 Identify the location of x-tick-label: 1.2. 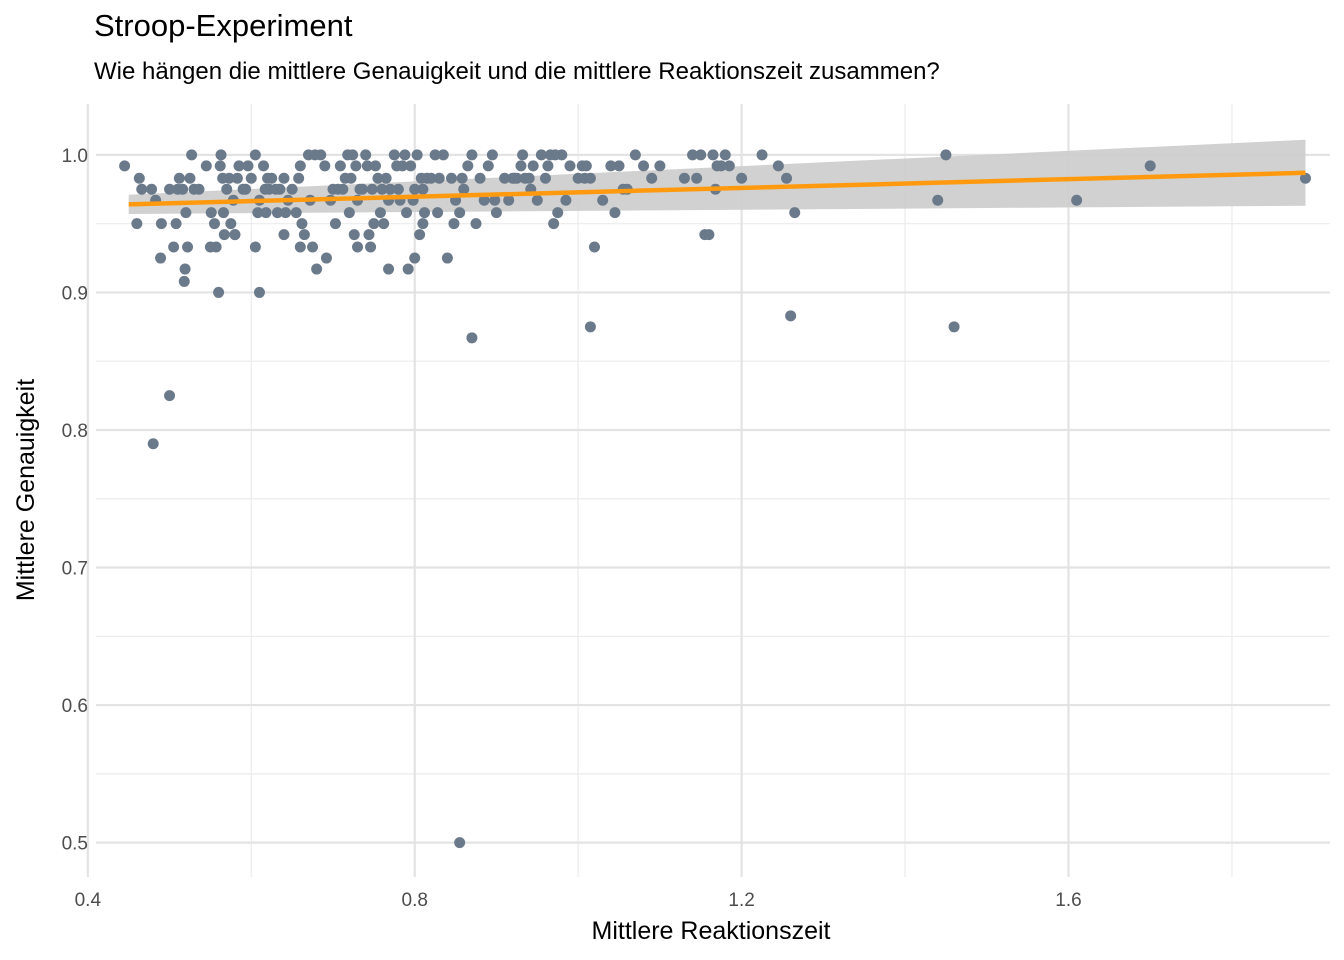
(741, 900).